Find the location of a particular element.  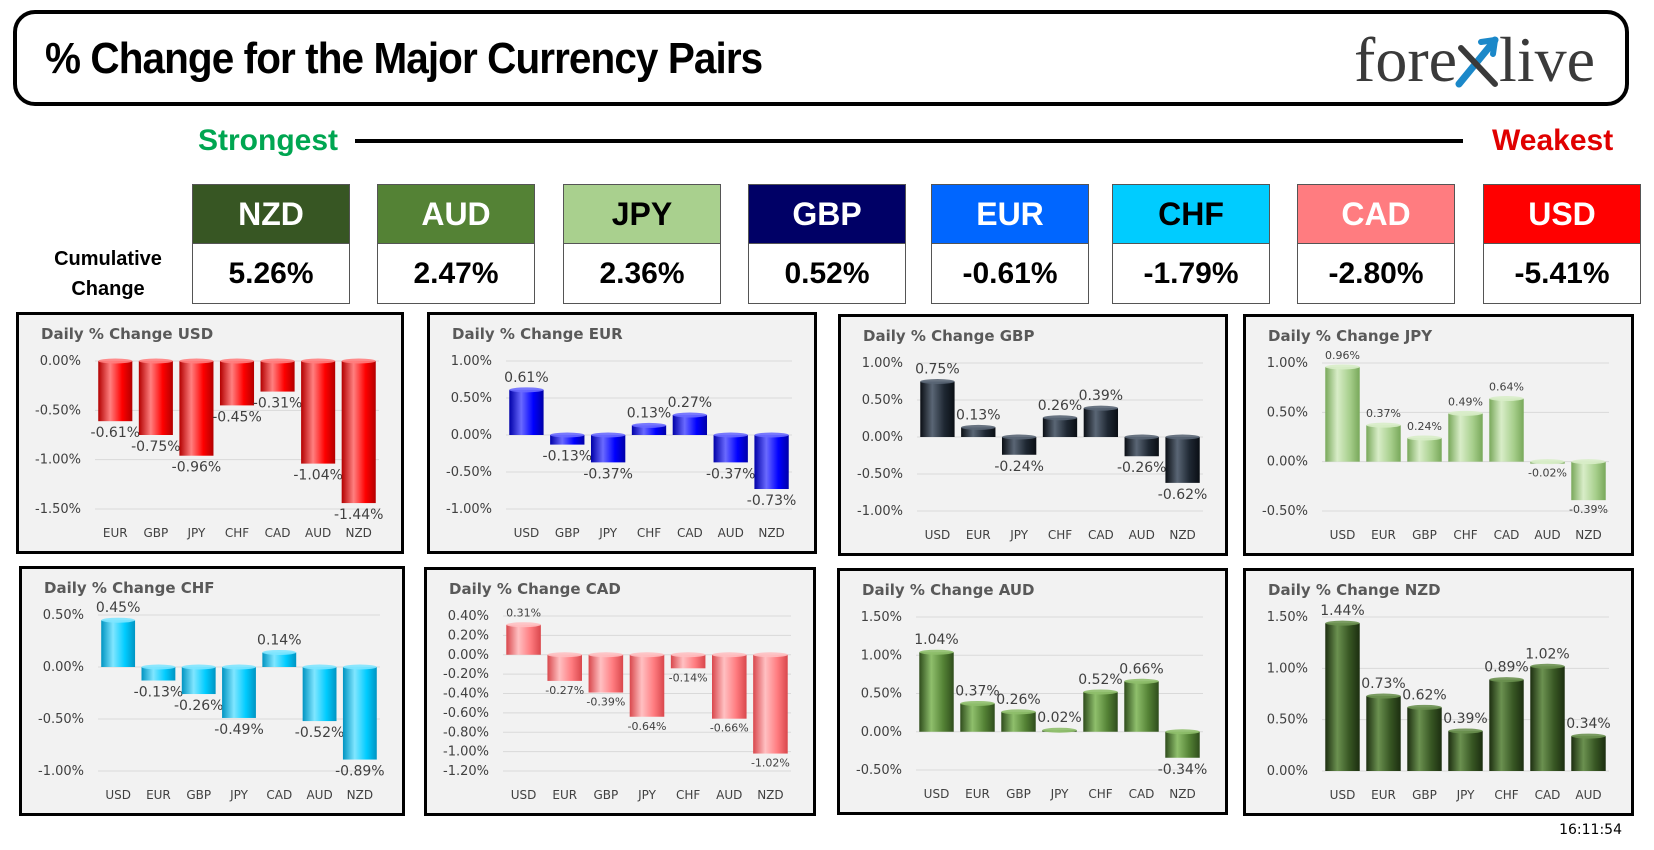

currency-code: AUD is located at coordinates (456, 214).